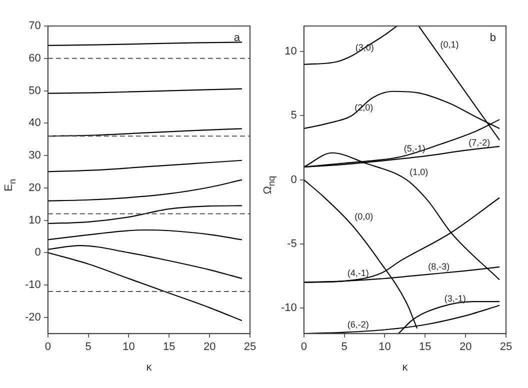 This screenshot has width=528, height=388. Describe the element at coordinates (455, 299) in the screenshot. I see `annotation: (3,-1)` at that location.